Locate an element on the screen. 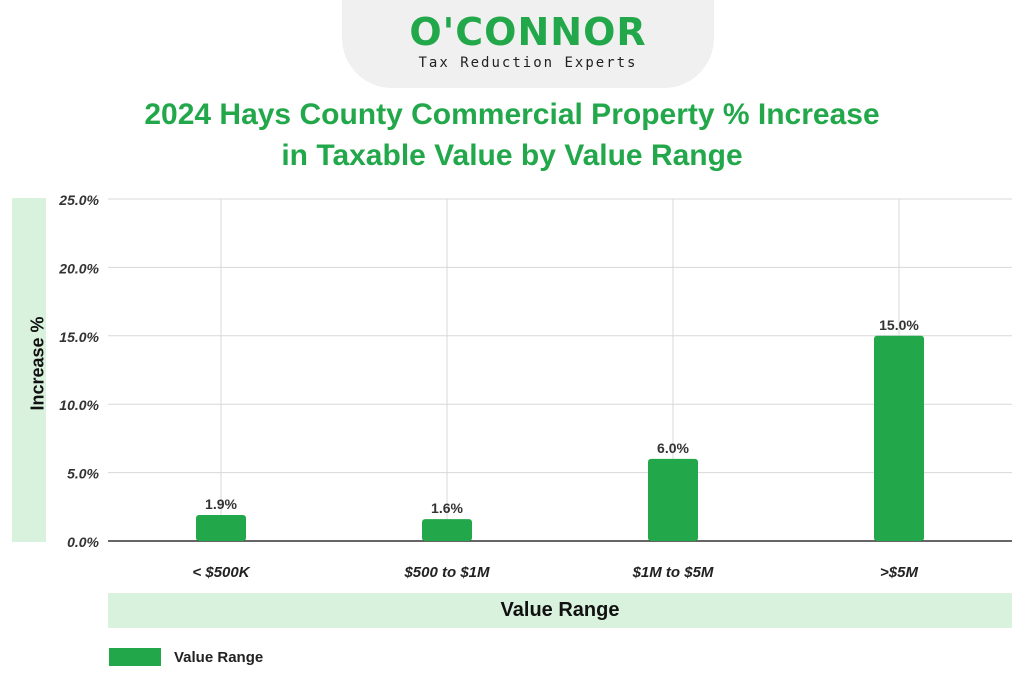 The height and width of the screenshot is (684, 1024). chart-title-line-2: in Taxable Value by Value Range is located at coordinates (512, 155).